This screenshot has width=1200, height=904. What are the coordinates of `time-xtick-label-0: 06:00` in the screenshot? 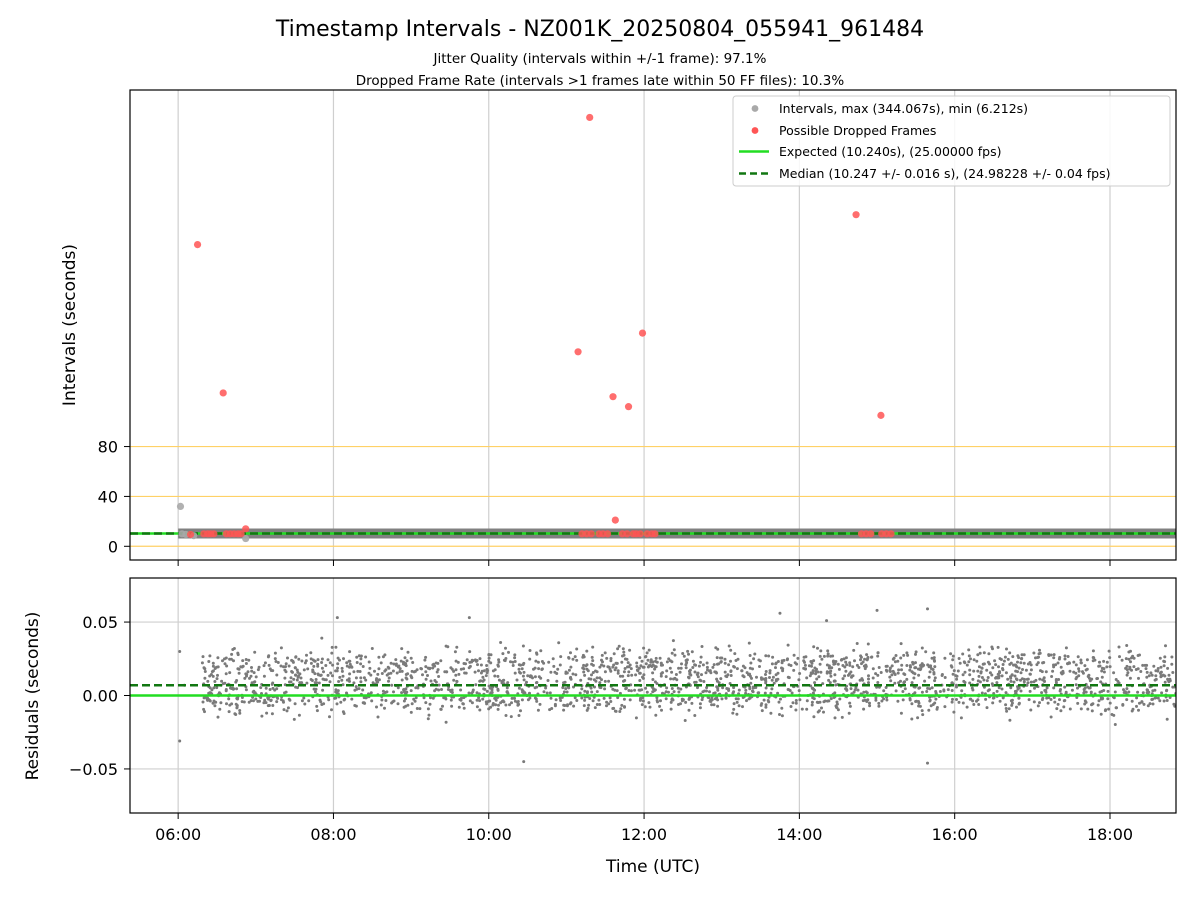 It's located at (178, 834).